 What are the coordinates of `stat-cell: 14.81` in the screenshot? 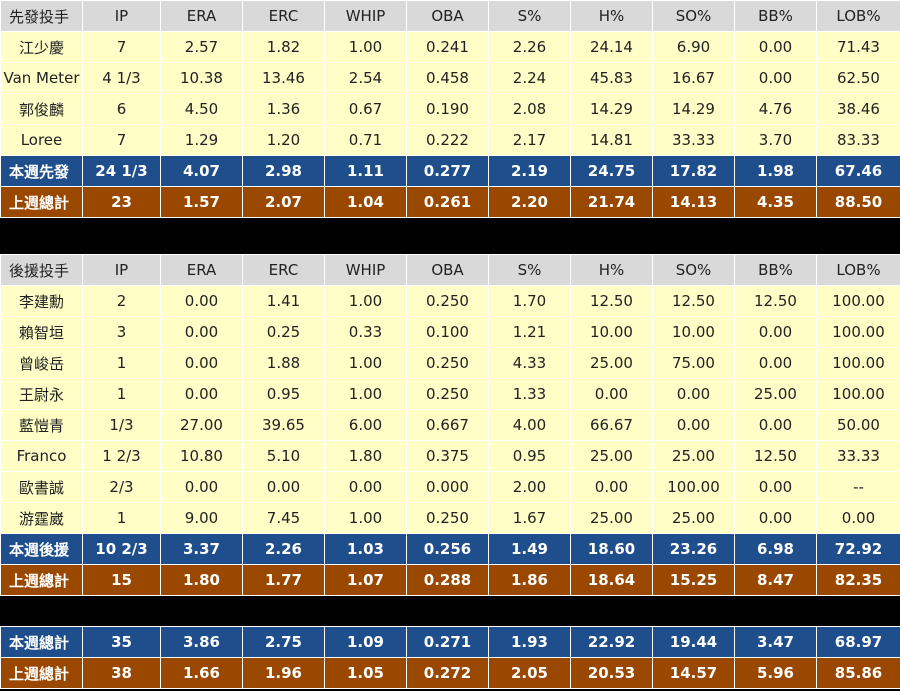 It's located at (611, 140).